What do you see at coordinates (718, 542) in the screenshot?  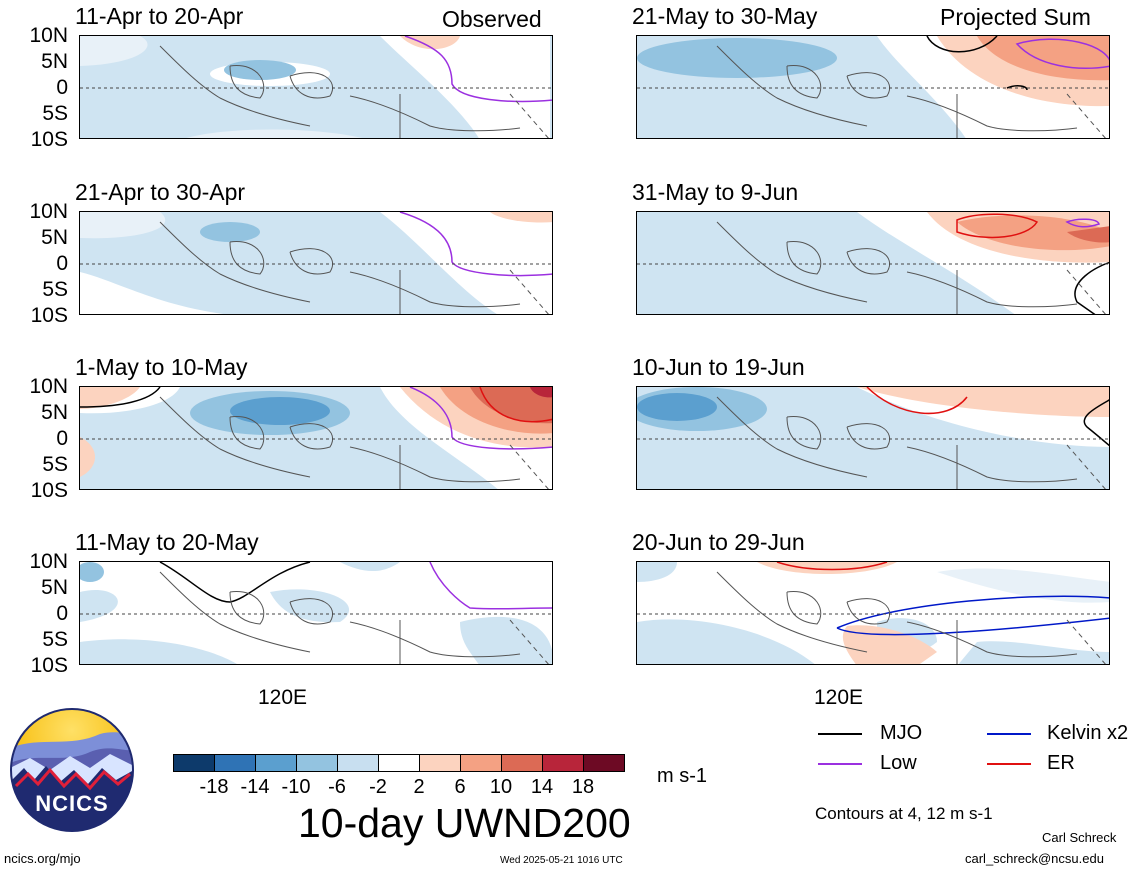 I see `proj-panel-4-title: 20-Jun to 29-Jun` at bounding box center [718, 542].